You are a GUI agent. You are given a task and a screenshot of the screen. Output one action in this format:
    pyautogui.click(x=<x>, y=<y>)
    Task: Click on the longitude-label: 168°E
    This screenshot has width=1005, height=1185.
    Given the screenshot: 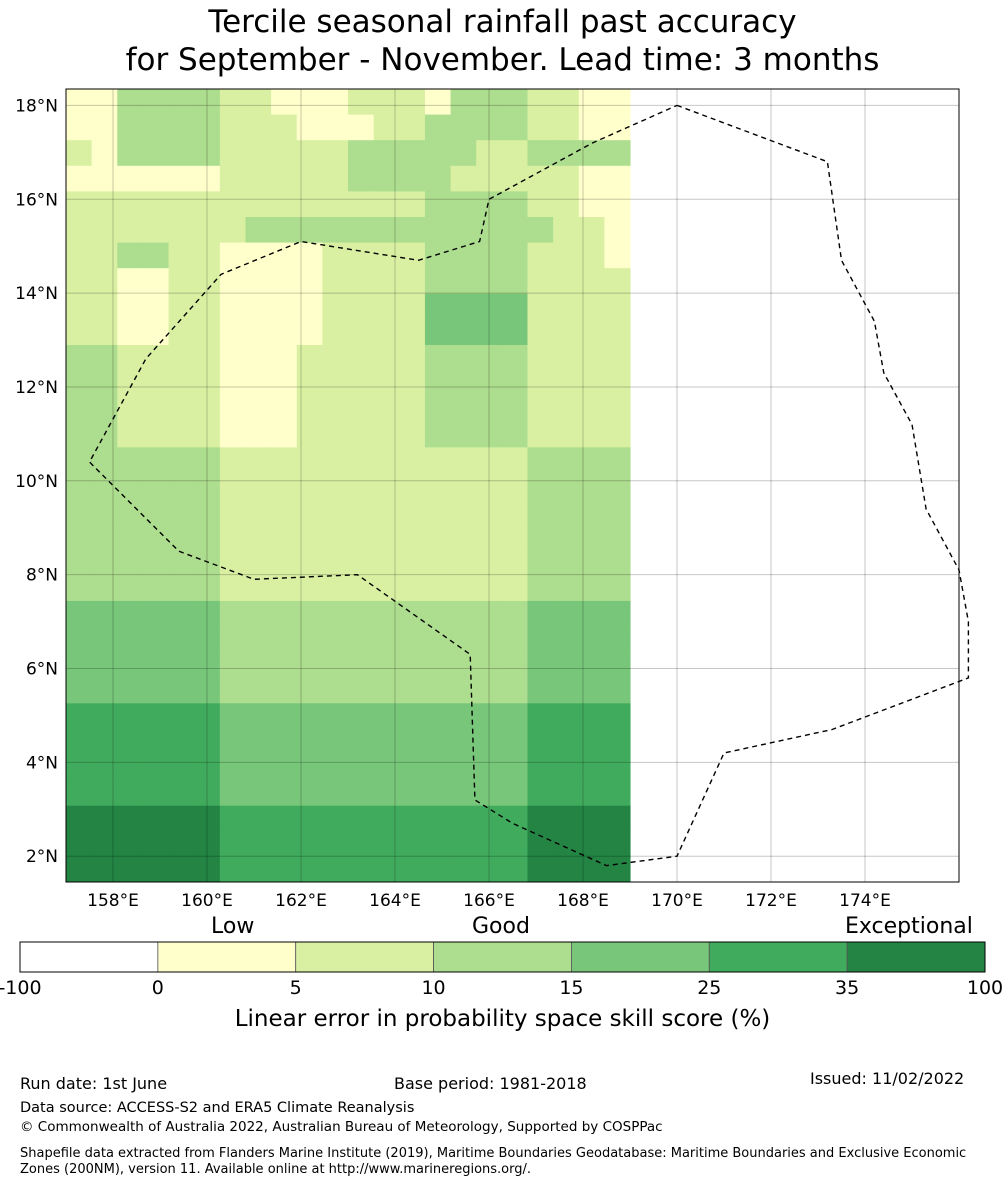 What is the action you would take?
    pyautogui.click(x=583, y=901)
    